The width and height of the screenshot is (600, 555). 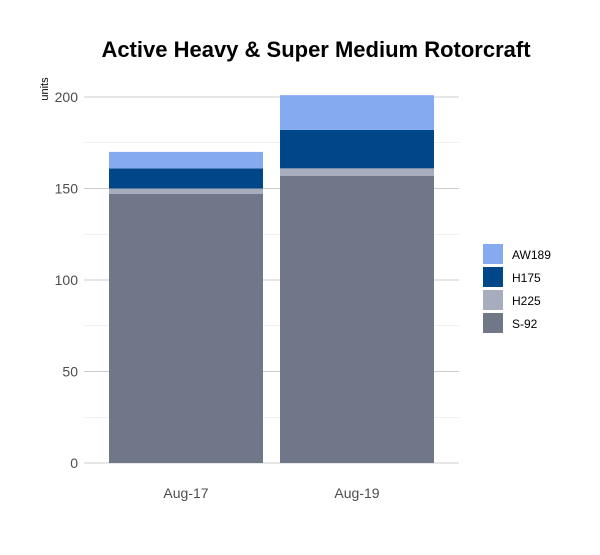 I want to click on x-tick-label: Aug-19, so click(x=356, y=493).